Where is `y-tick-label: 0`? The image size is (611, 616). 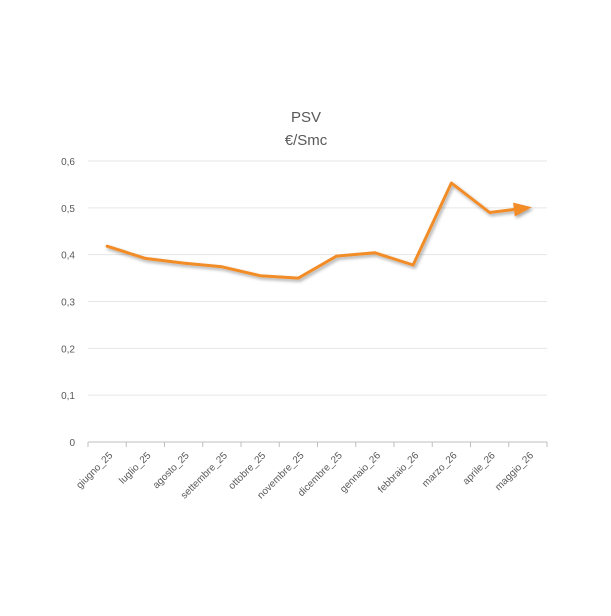
y-tick-label: 0 is located at coordinates (72, 443).